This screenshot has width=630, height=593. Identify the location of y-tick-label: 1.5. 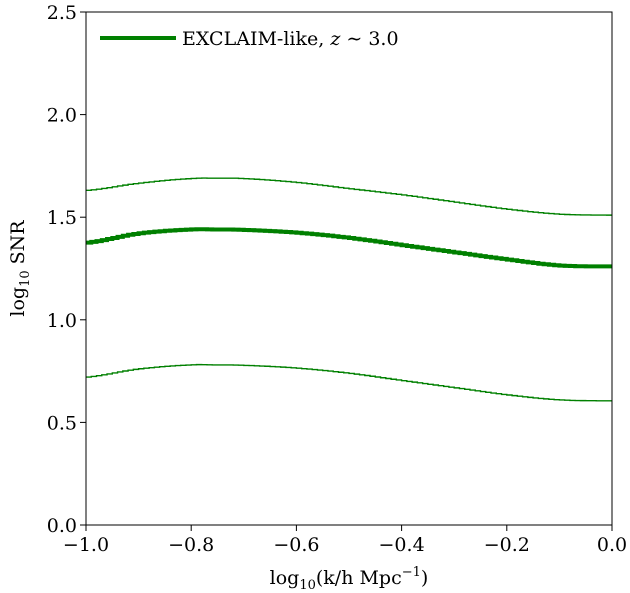
(62, 218).